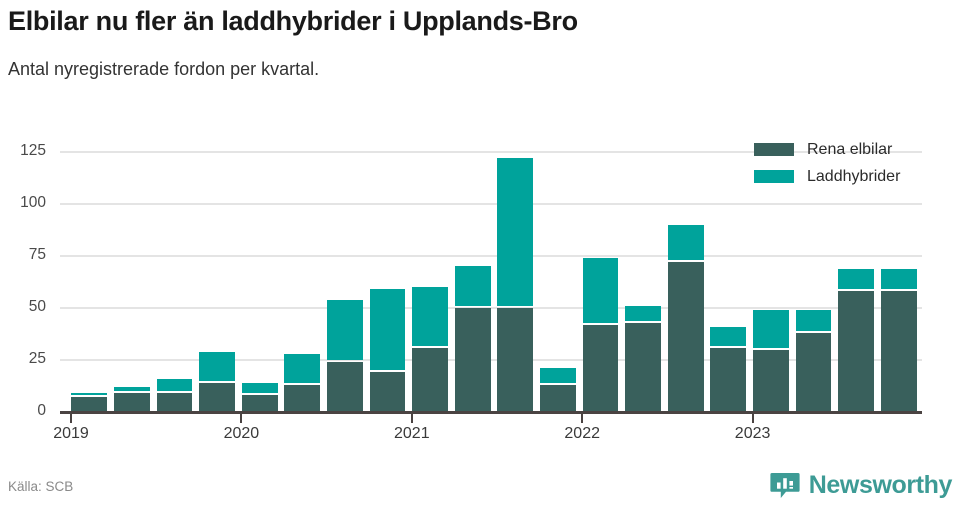 Image resolution: width=960 pixels, height=505 pixels. What do you see at coordinates (37, 358) in the screenshot?
I see `y-axis-tick-label: 25` at bounding box center [37, 358].